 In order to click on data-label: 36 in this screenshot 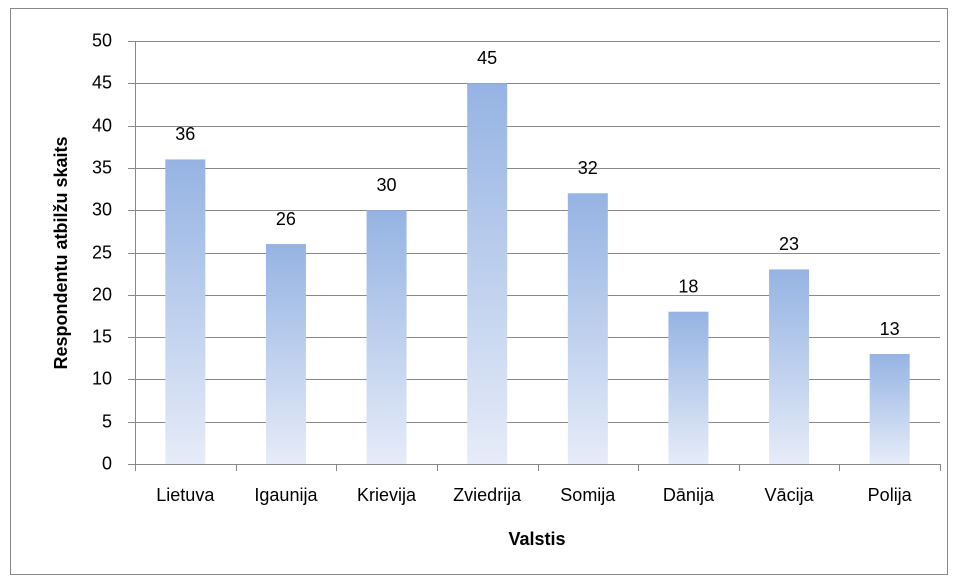, I will do `click(185, 134)`.